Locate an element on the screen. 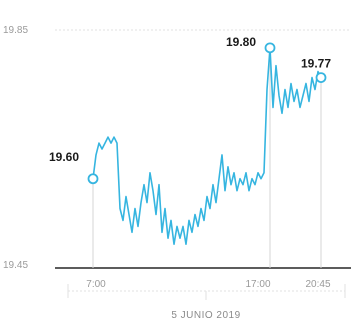 This screenshot has width=351, height=327. highlight-label-0: 19.60 is located at coordinates (64, 157).